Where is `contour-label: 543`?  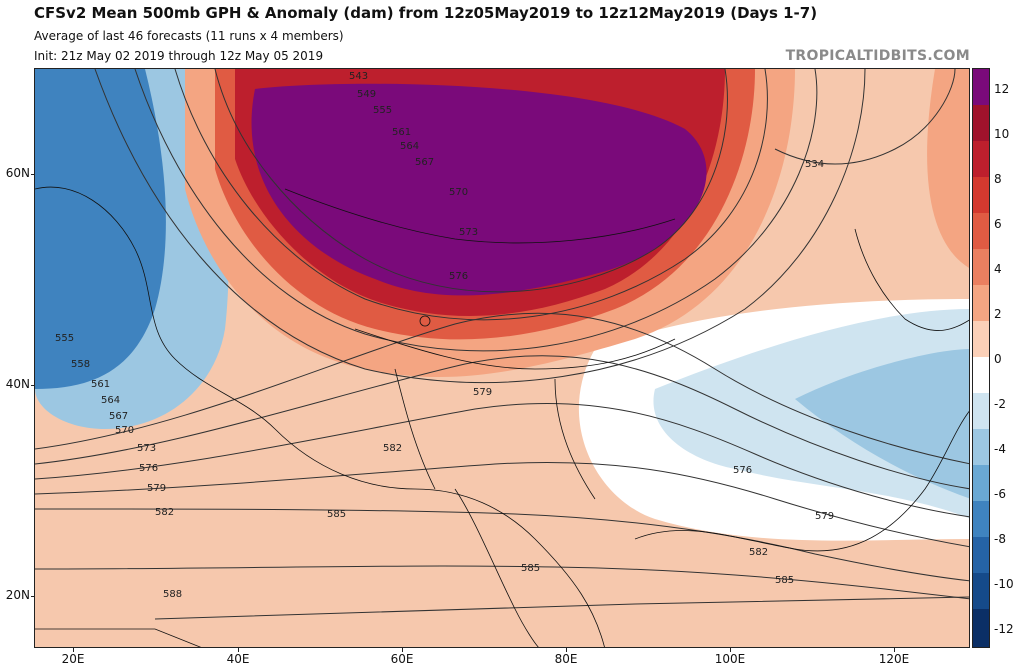 contour-label: 543 is located at coordinates (358, 76).